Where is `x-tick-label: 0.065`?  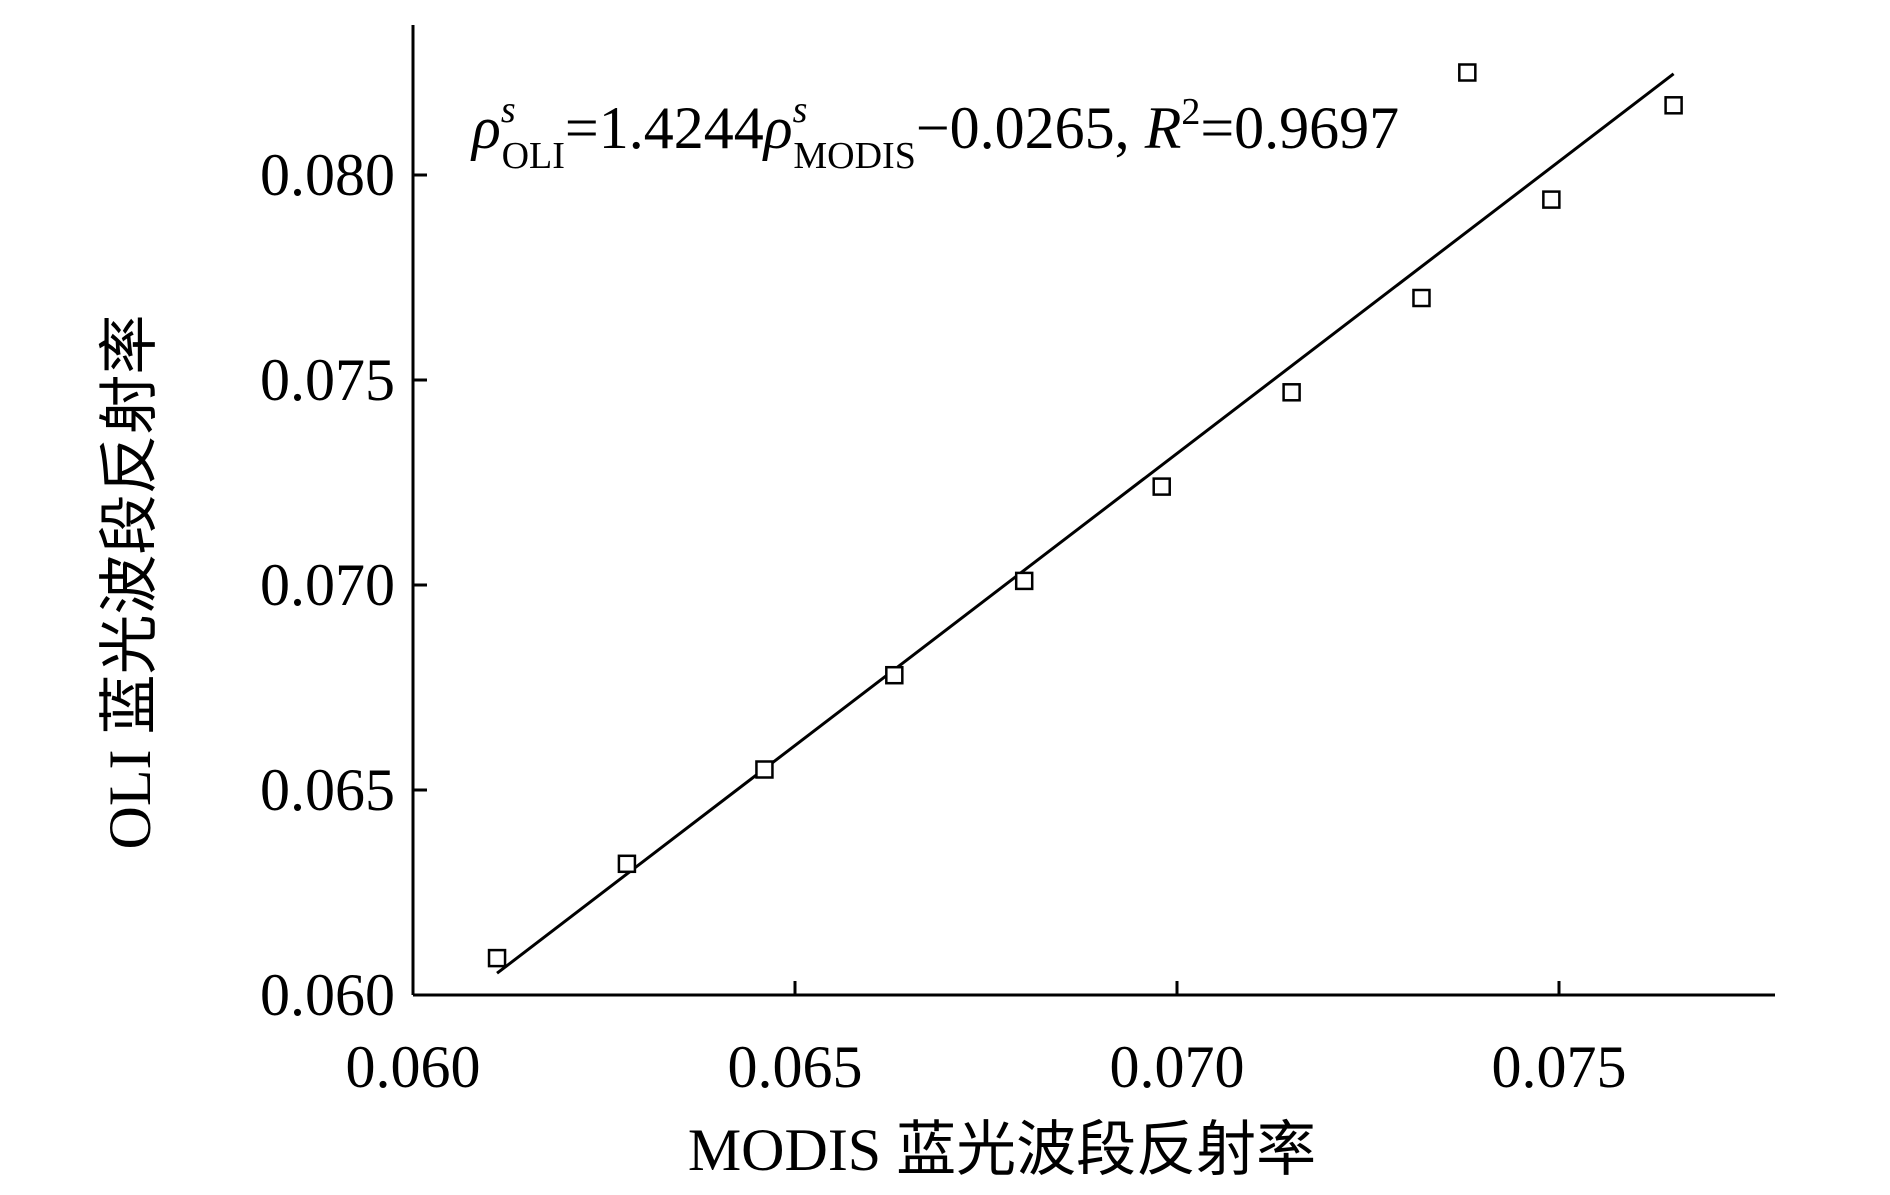 x-tick-label: 0.065 is located at coordinates (795, 1067).